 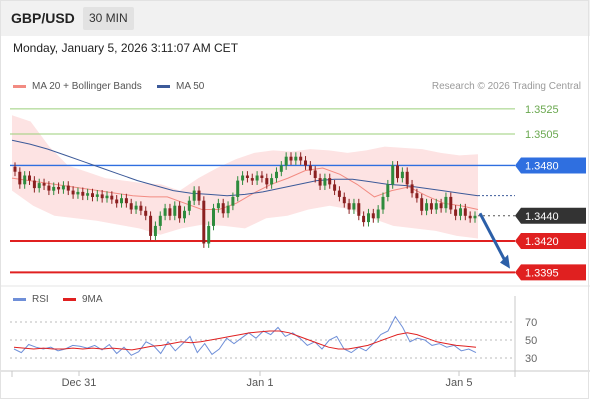 What do you see at coordinates (542, 273) in the screenshot?
I see `level-tag-text-1.3395: 1.3395` at bounding box center [542, 273].